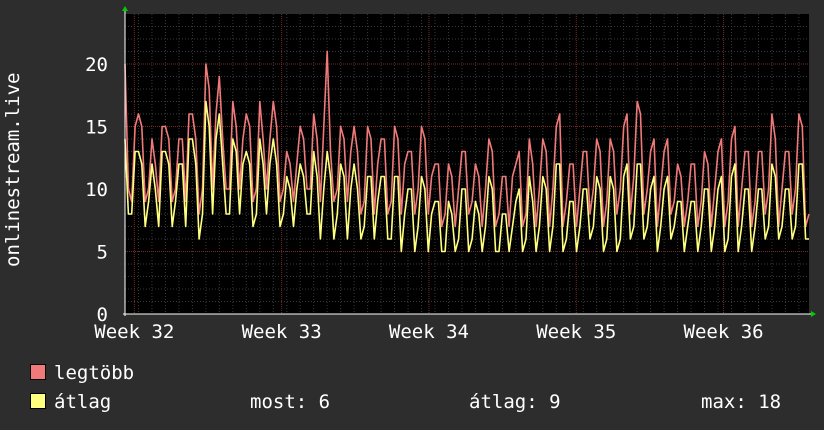 Image resolution: width=824 pixels, height=430 pixels. I want to click on y-axis-label: onlinestream.live, so click(13, 170).